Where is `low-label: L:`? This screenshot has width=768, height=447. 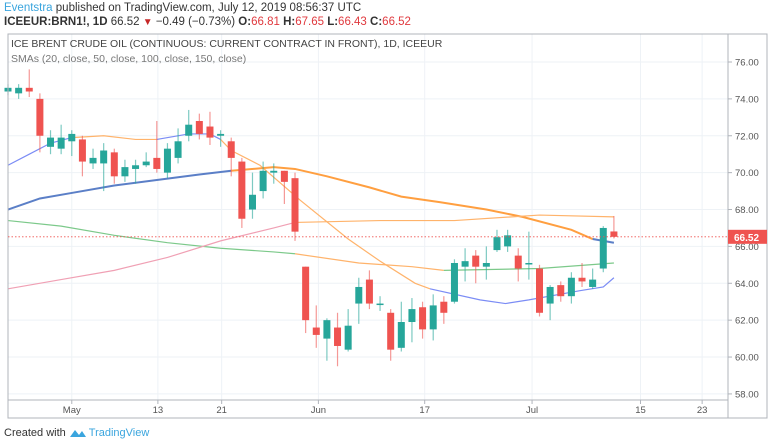 low-label: L: is located at coordinates (333, 22).